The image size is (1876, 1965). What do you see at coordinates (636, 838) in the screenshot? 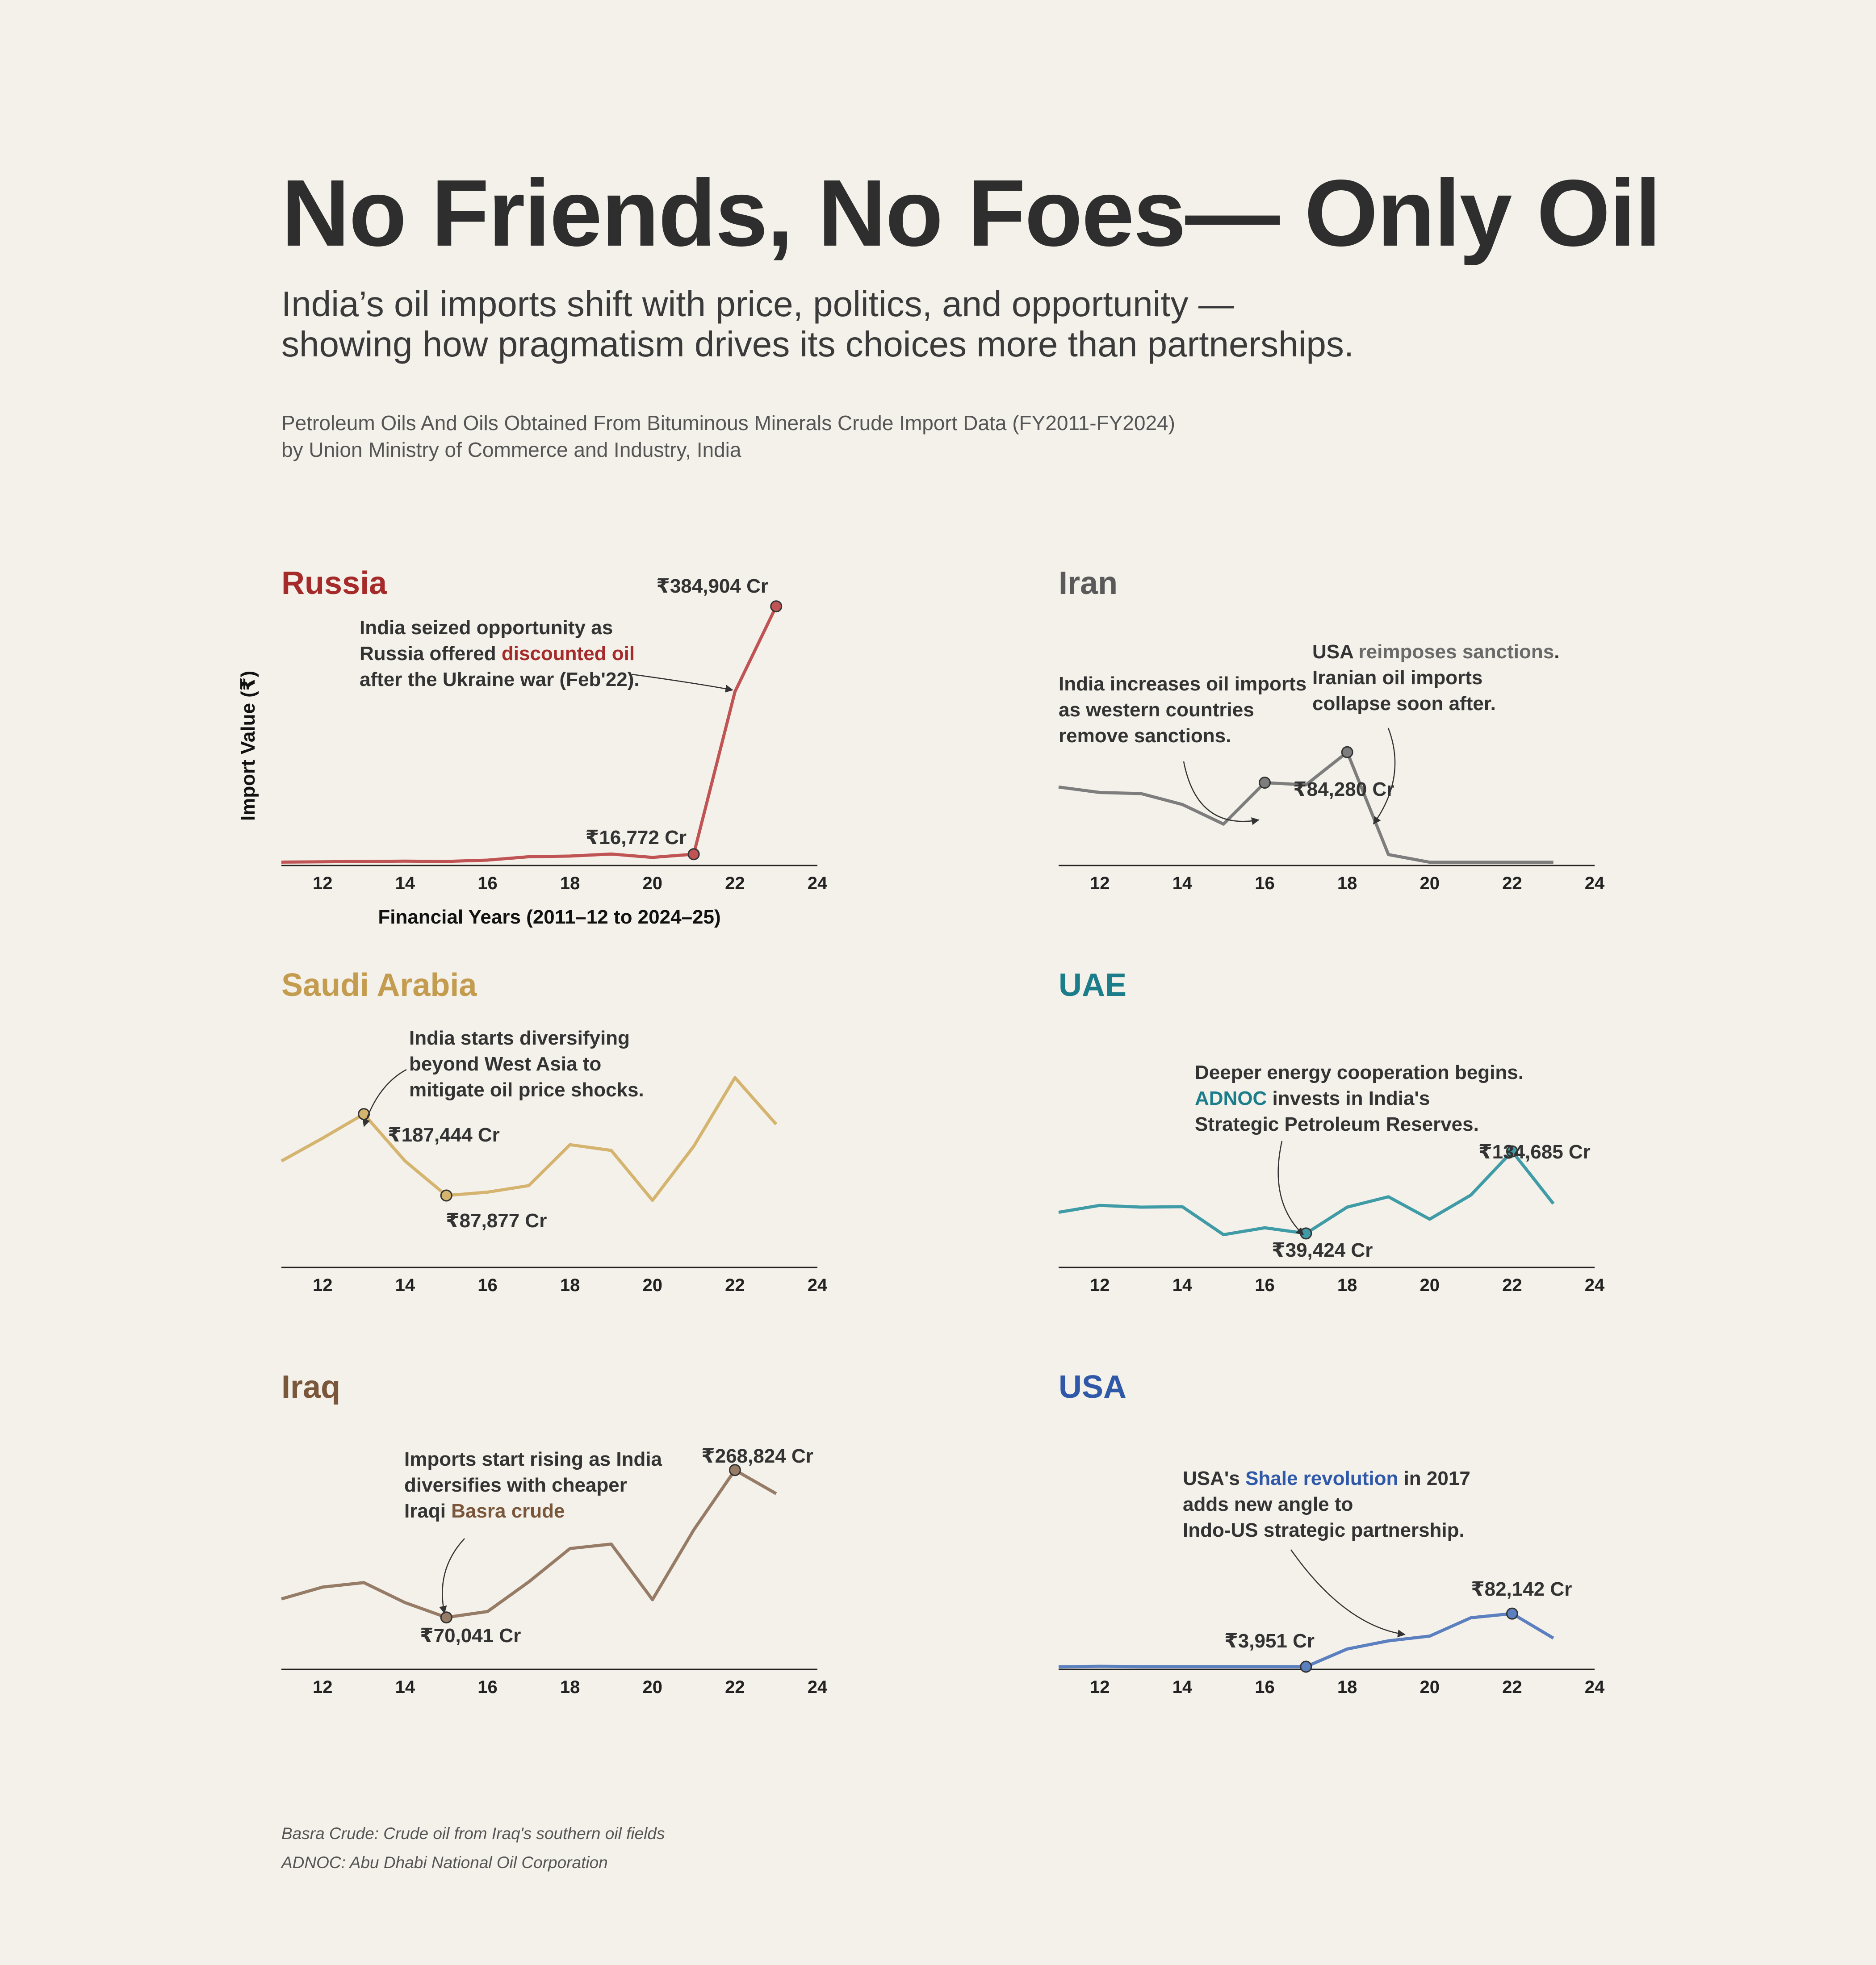
I see `data-label: ₹16,772 Cr` at bounding box center [636, 838].